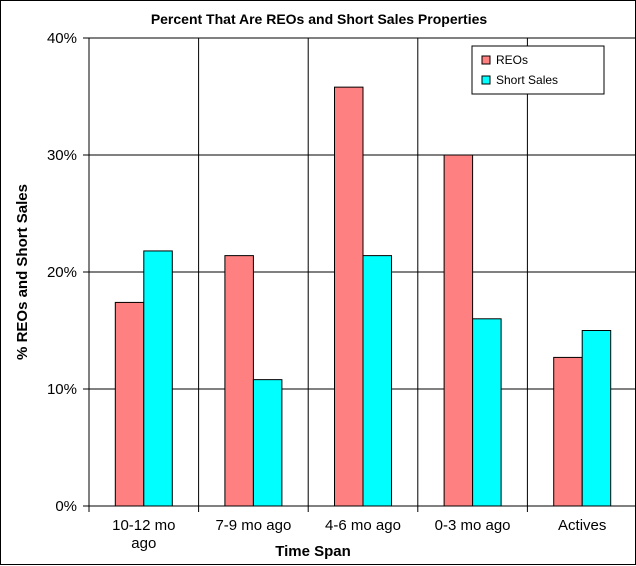 This screenshot has height=566, width=636. Describe the element at coordinates (143, 543) in the screenshot. I see `x-tick-label-line: ago` at that location.